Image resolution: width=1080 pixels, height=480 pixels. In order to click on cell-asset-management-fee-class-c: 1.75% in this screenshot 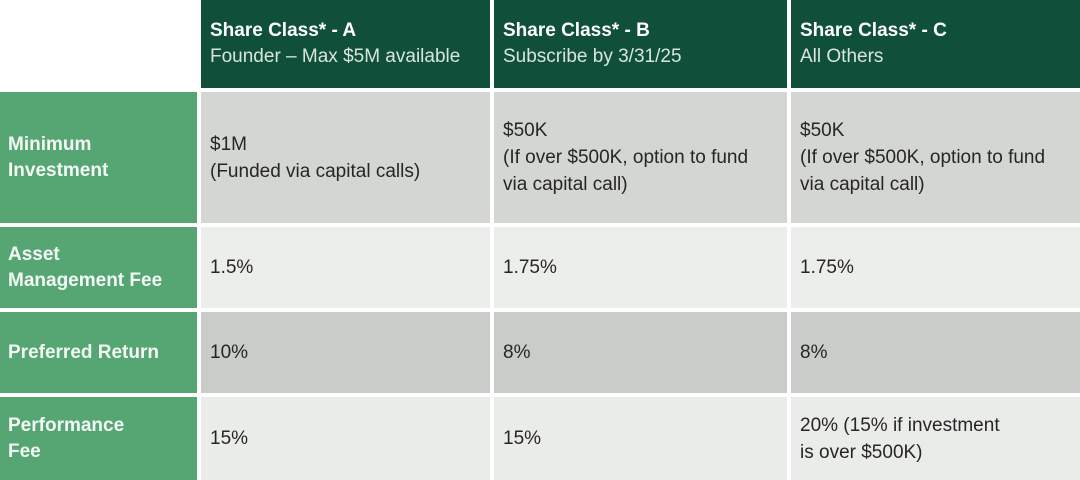, I will do `click(935, 267)`.